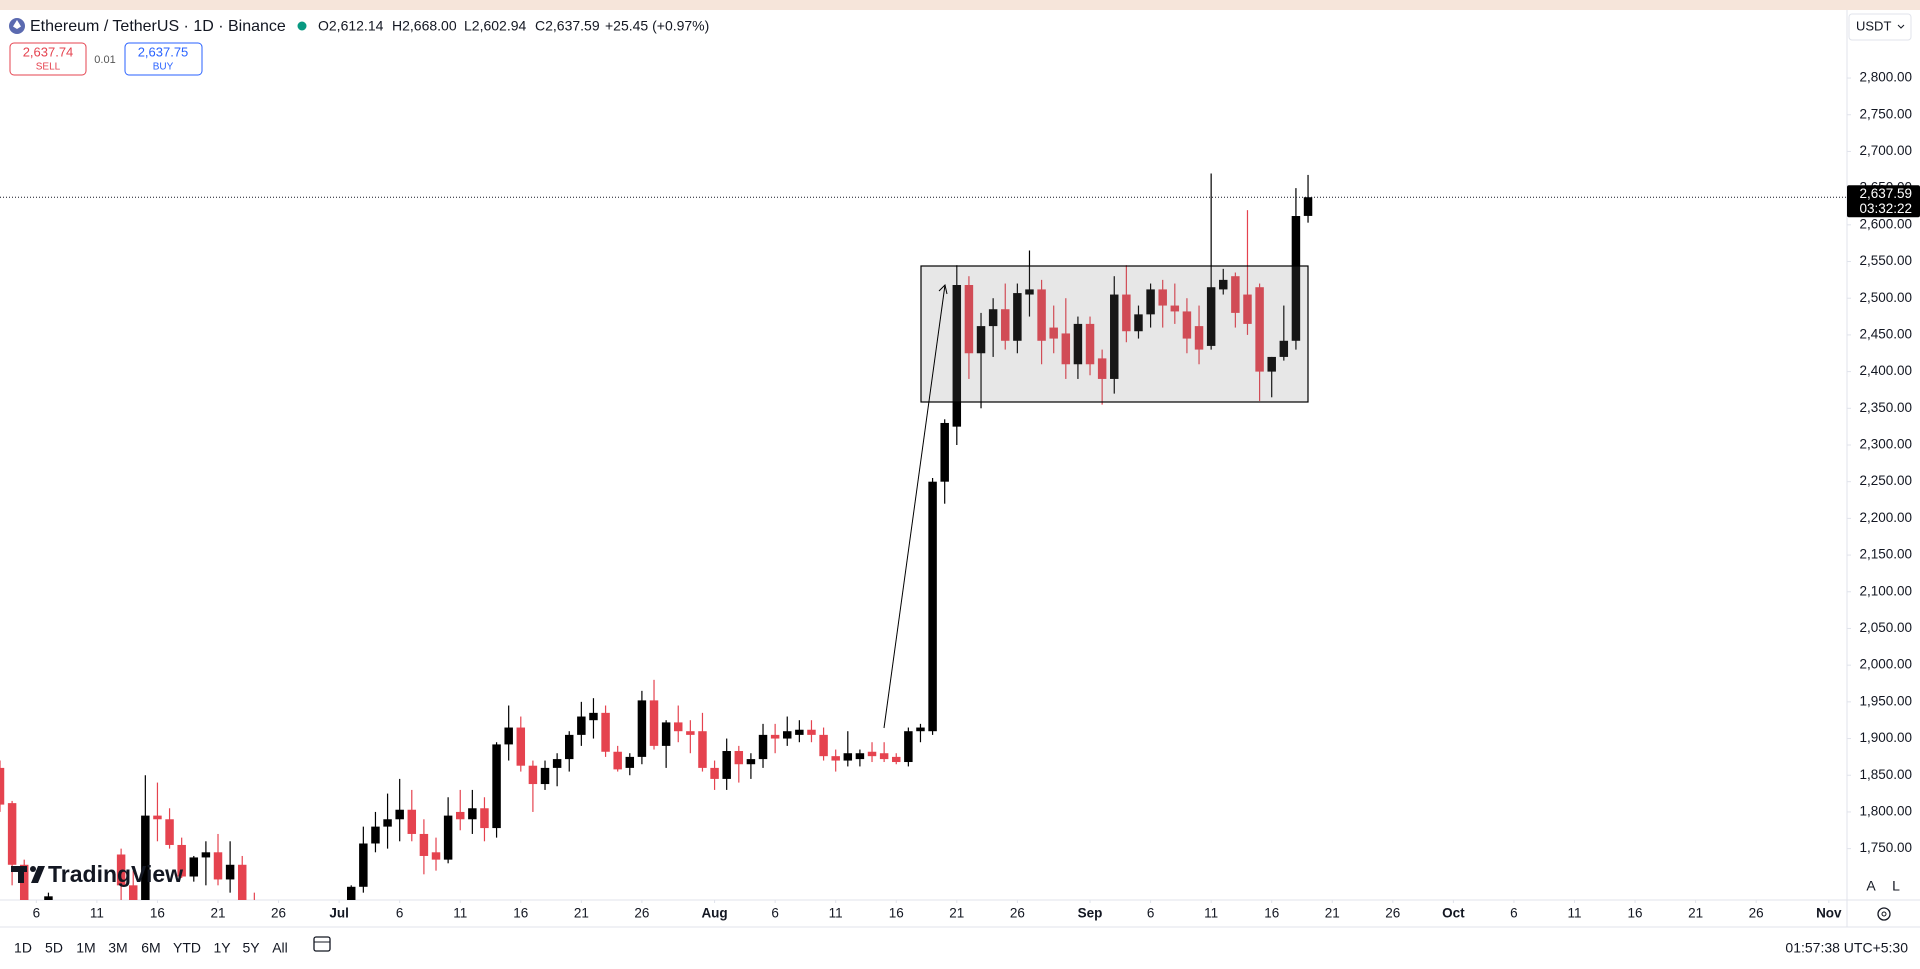 The height and width of the screenshot is (969, 1920). What do you see at coordinates (280, 948) in the screenshot?
I see `range-button: All` at bounding box center [280, 948].